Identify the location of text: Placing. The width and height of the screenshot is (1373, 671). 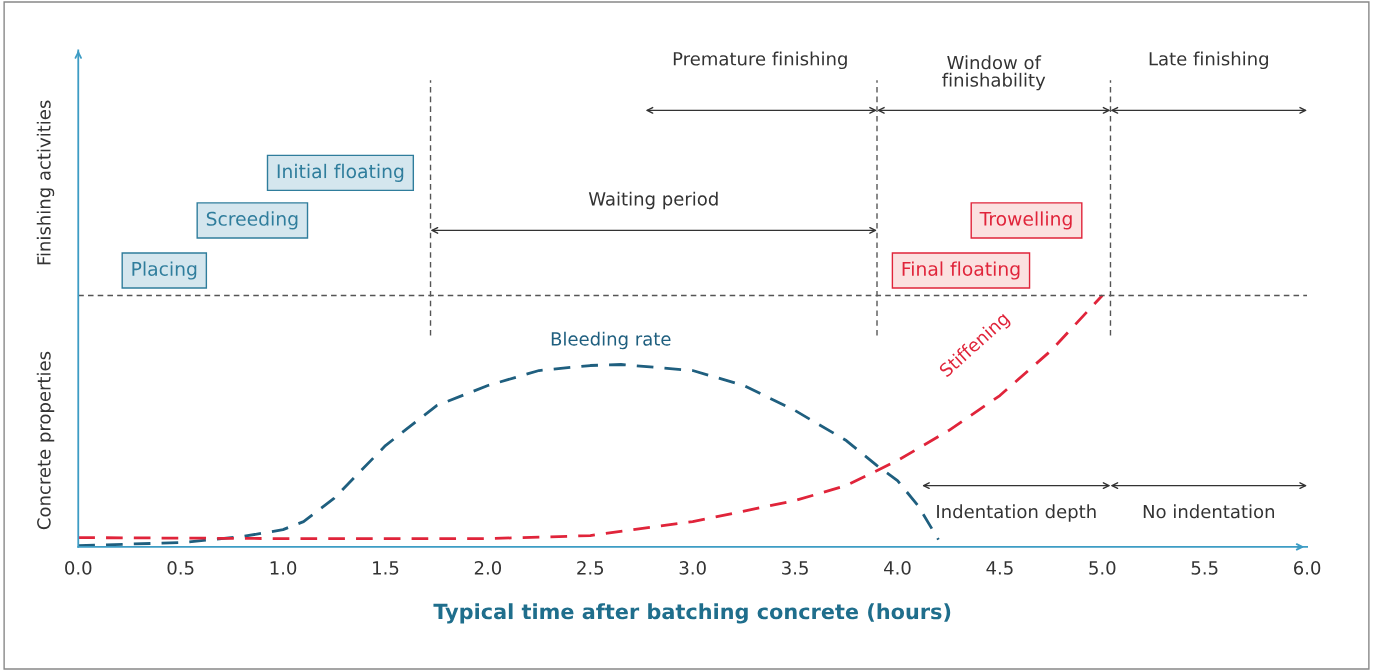
(164, 270).